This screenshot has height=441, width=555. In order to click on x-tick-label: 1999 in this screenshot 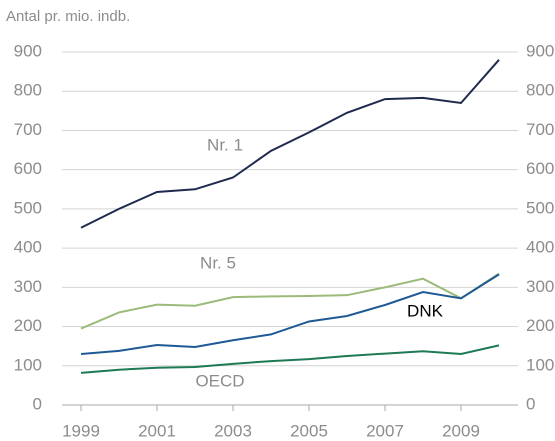, I will do `click(81, 430)`.